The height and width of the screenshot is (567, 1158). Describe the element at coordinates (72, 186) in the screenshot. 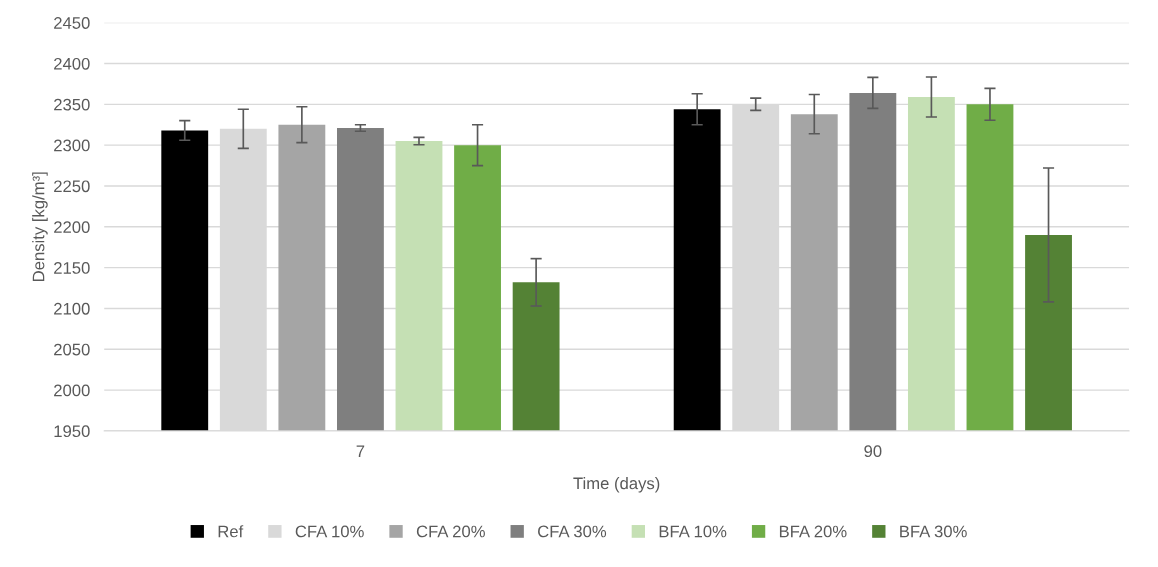

I see `y-tick-label: 2250` at that location.